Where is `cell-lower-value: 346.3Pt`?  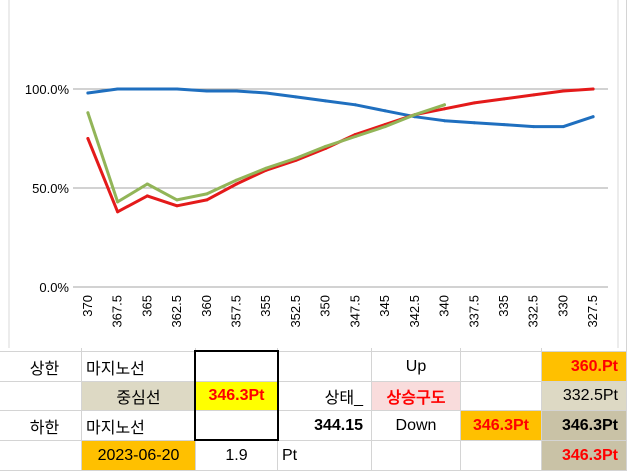
cell-lower-value: 346.3Pt is located at coordinates (584, 425).